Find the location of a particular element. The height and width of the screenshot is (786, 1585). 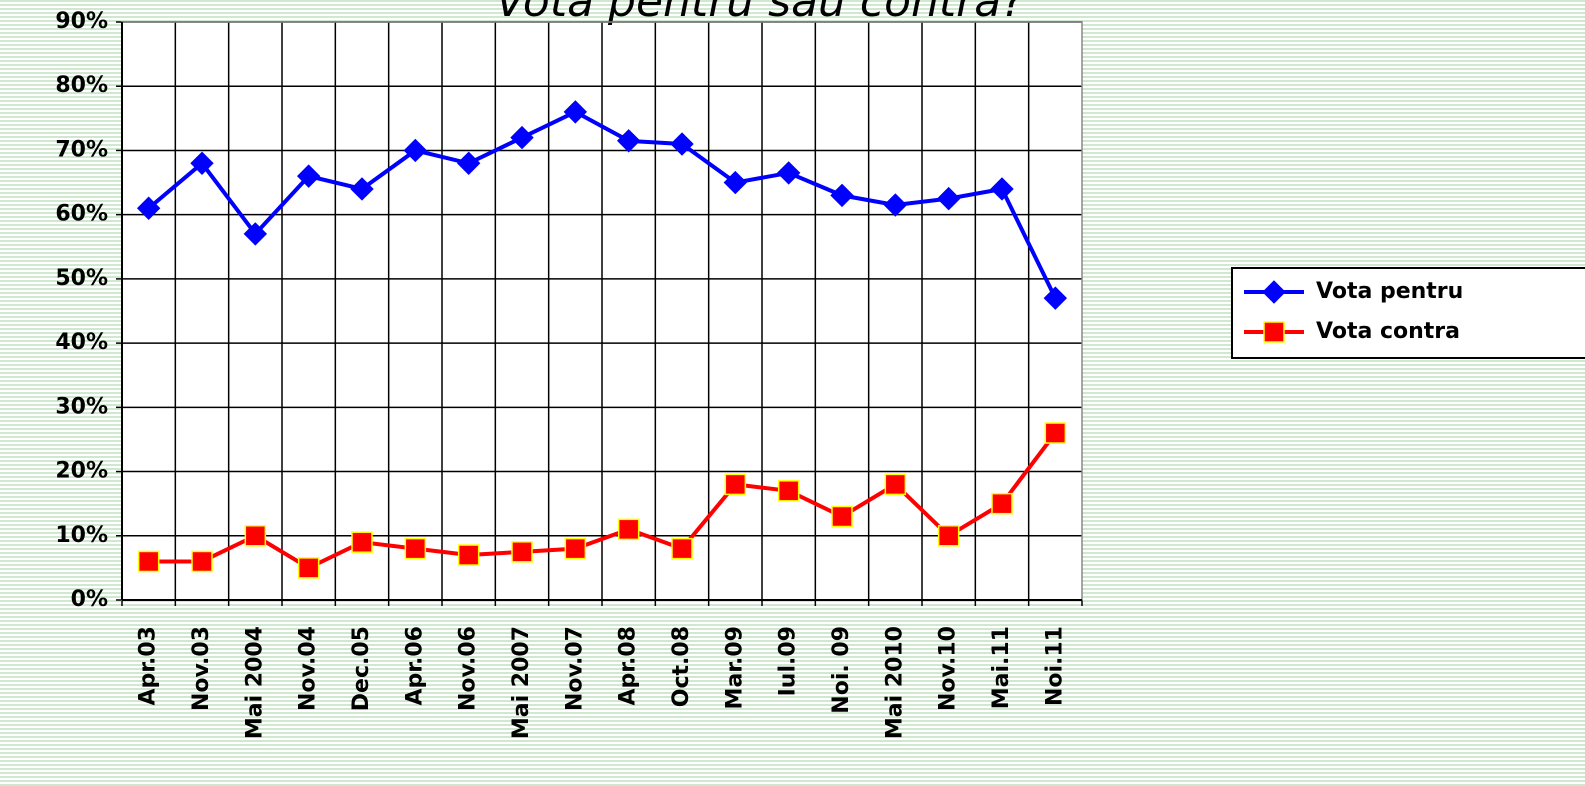

x-tick-label: Nov.10 is located at coordinates (948, 668).